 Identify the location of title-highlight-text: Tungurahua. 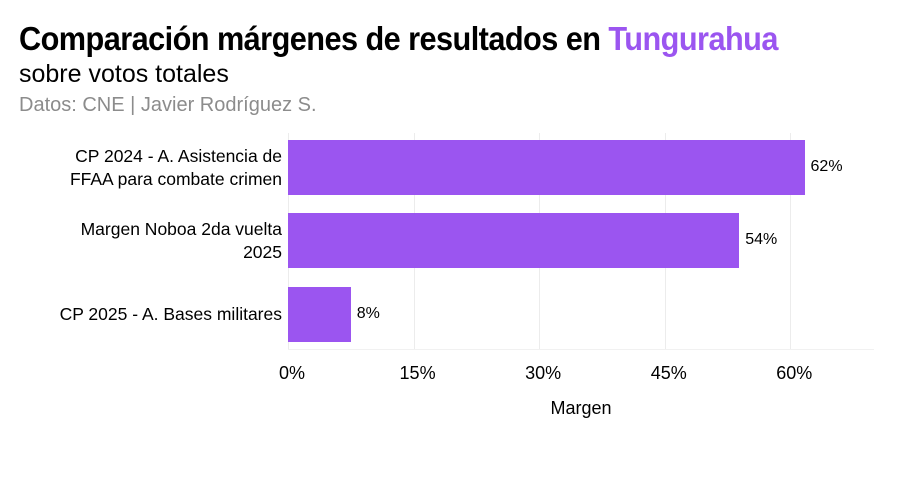
(693, 38).